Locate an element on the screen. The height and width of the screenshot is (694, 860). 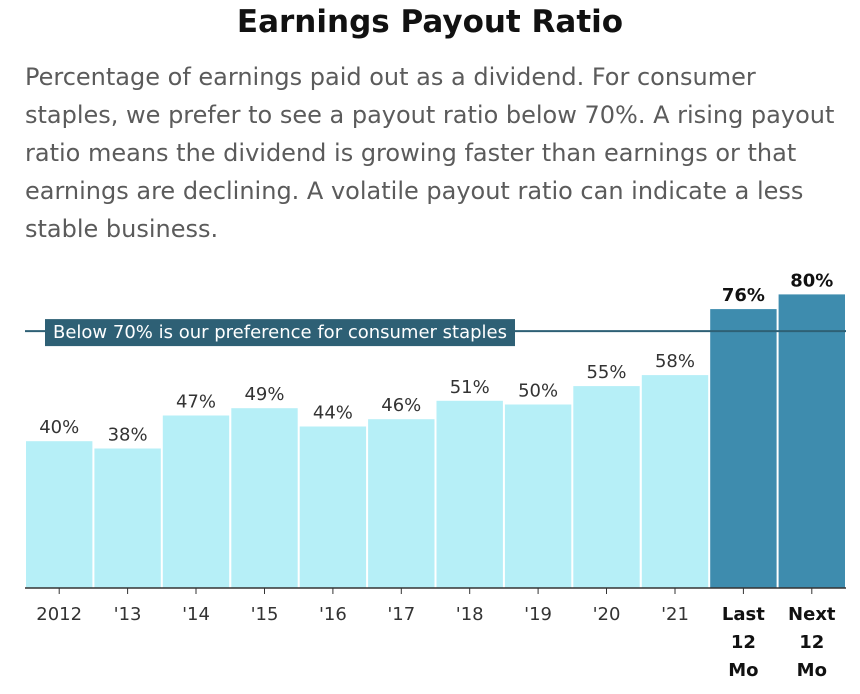
bar-value-label-9: 58% is located at coordinates (675, 361).